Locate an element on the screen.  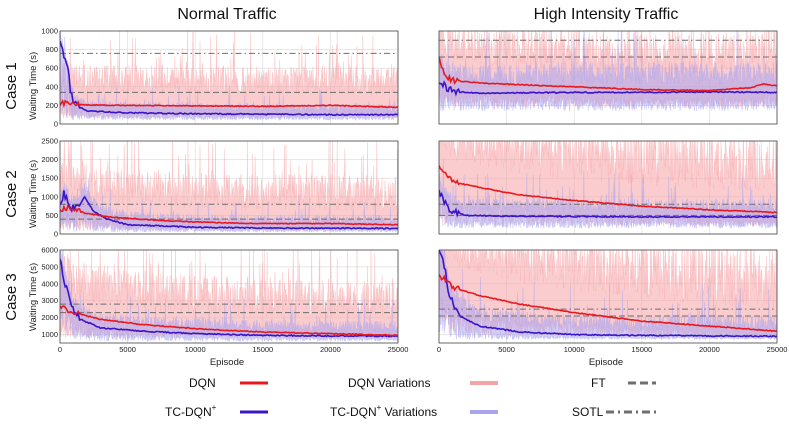
y-tick-label: 2500 is located at coordinates (49, 141).